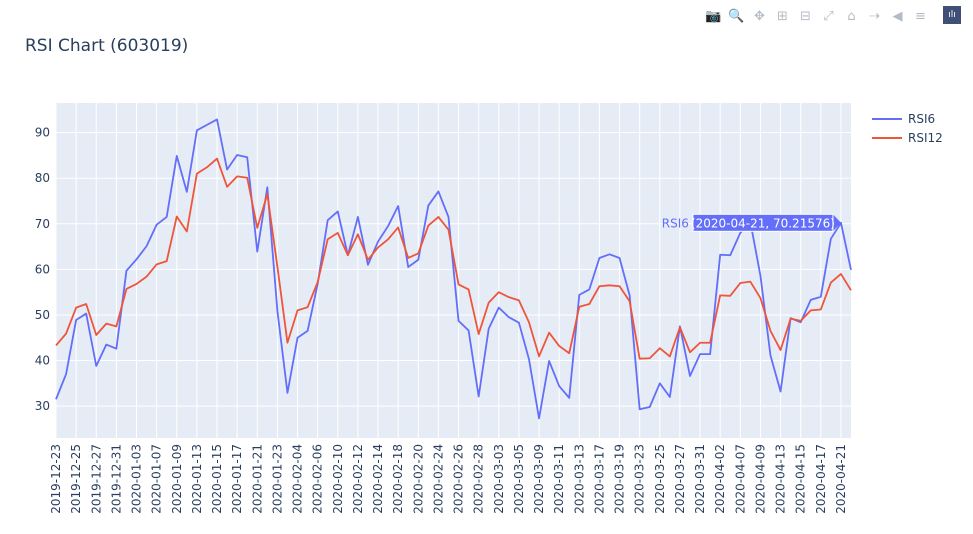 The width and height of the screenshot is (973, 534). What do you see at coordinates (42, 315) in the screenshot?
I see `y-tick-label: 50` at bounding box center [42, 315].